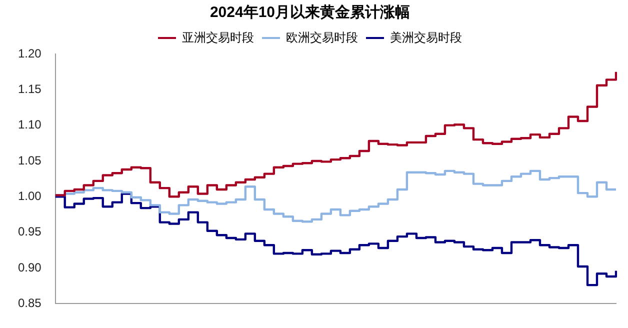  I want to click on legend-label: 亚洲交易时段, so click(218, 37).